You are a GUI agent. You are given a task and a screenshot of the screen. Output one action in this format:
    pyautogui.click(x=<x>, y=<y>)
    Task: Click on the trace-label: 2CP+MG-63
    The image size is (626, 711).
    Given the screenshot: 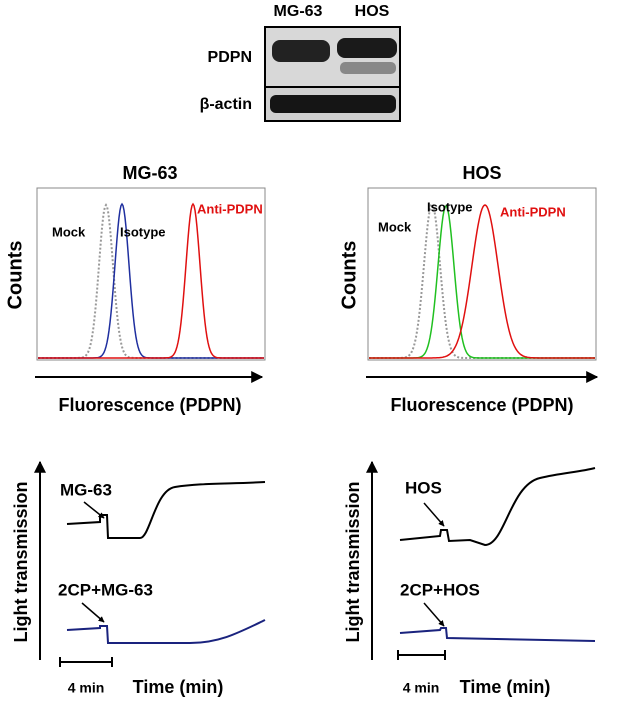 What is the action you would take?
    pyautogui.click(x=105, y=589)
    